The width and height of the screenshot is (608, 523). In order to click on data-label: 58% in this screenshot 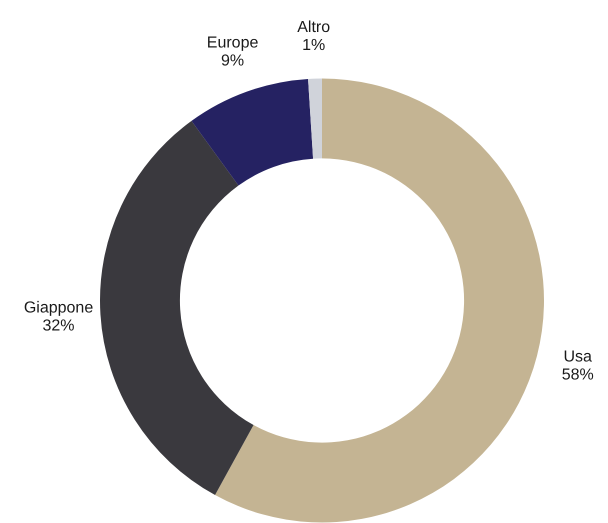, I will do `click(578, 375)`.